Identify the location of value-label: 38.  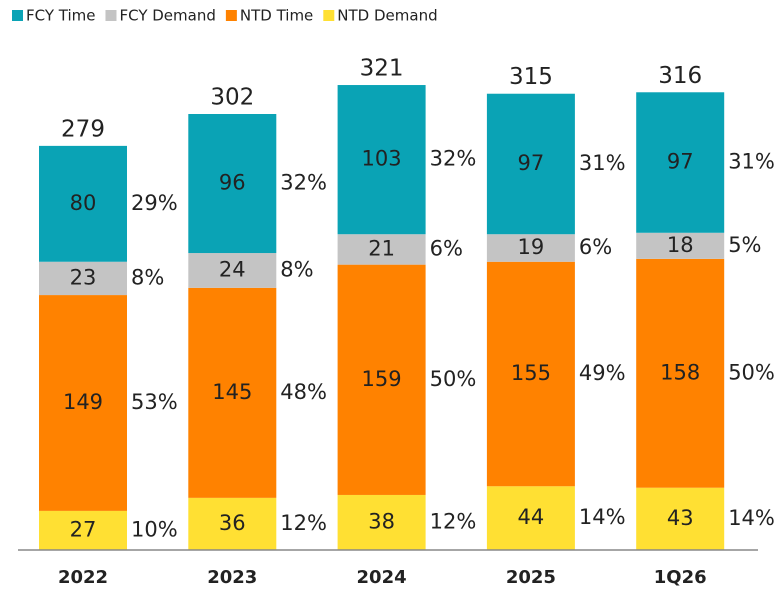
(381, 521).